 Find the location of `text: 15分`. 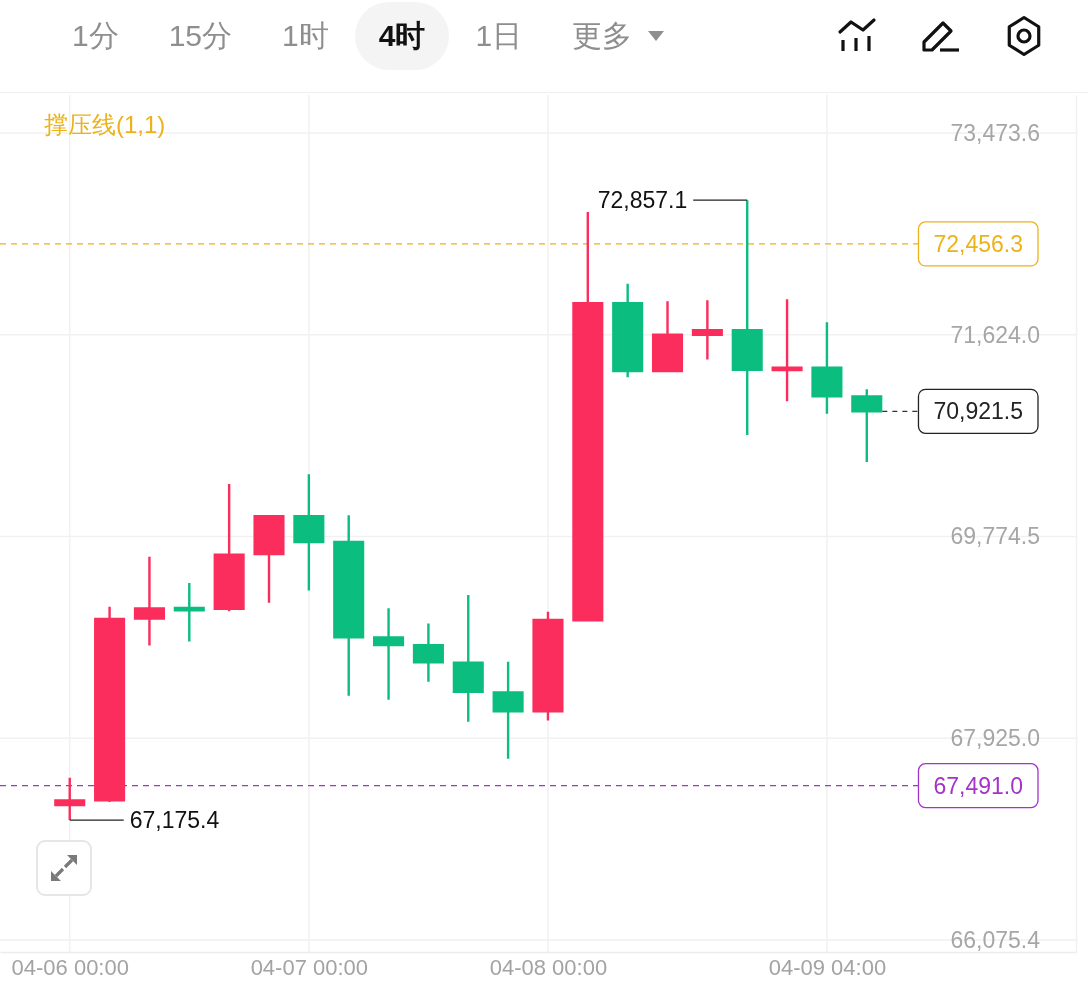

text: 15分 is located at coordinates (200, 36).